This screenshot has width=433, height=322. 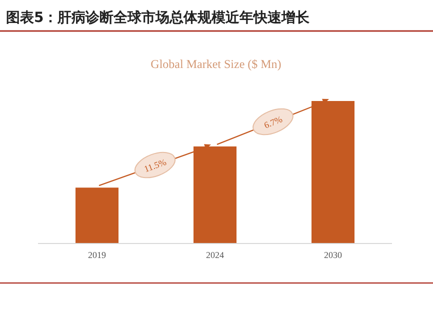 What do you see at coordinates (158, 18) in the screenshot?
I see `title: 图表5：肝病诊断全球市场总体规模近年快速增长` at bounding box center [158, 18].